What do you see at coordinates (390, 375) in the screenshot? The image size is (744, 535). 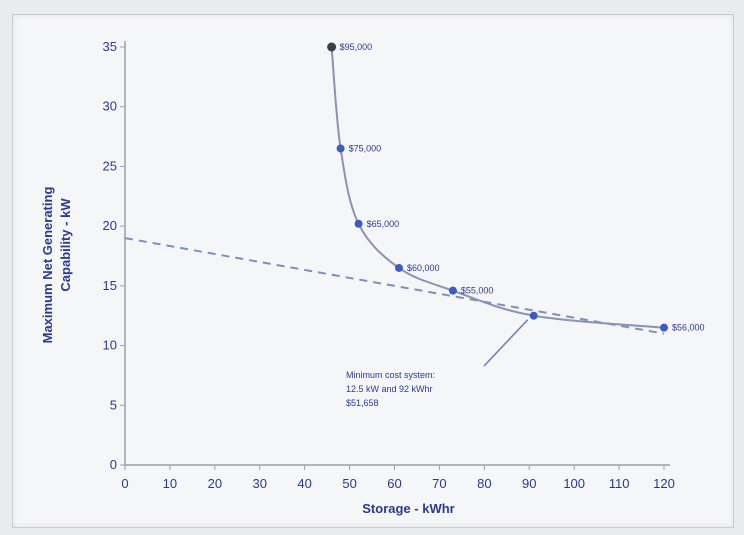 I see `annotation-text-line: Minimum cost system:` at bounding box center [390, 375].